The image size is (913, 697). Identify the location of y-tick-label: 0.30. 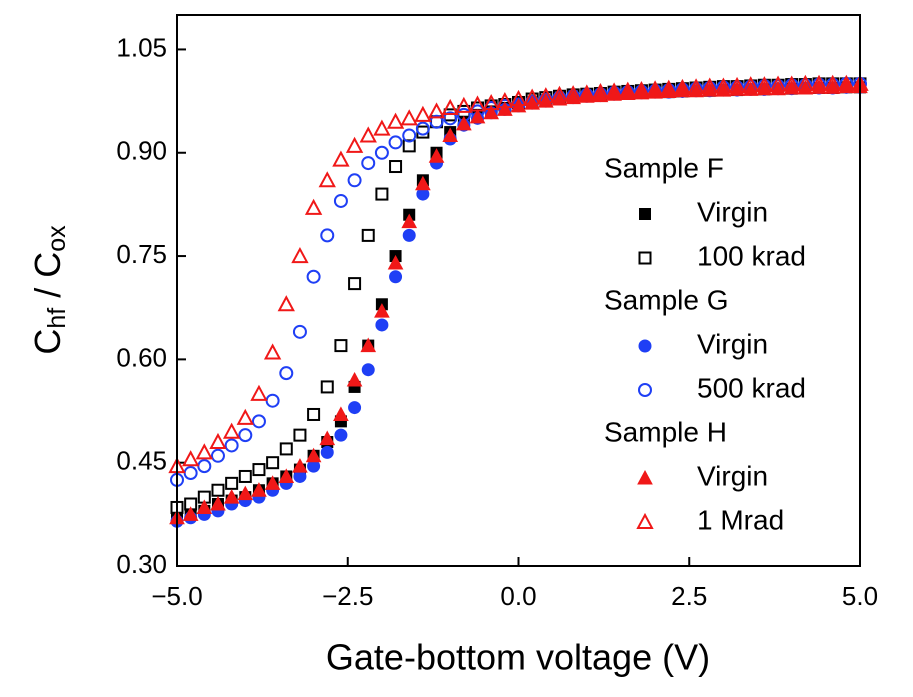
(141, 564).